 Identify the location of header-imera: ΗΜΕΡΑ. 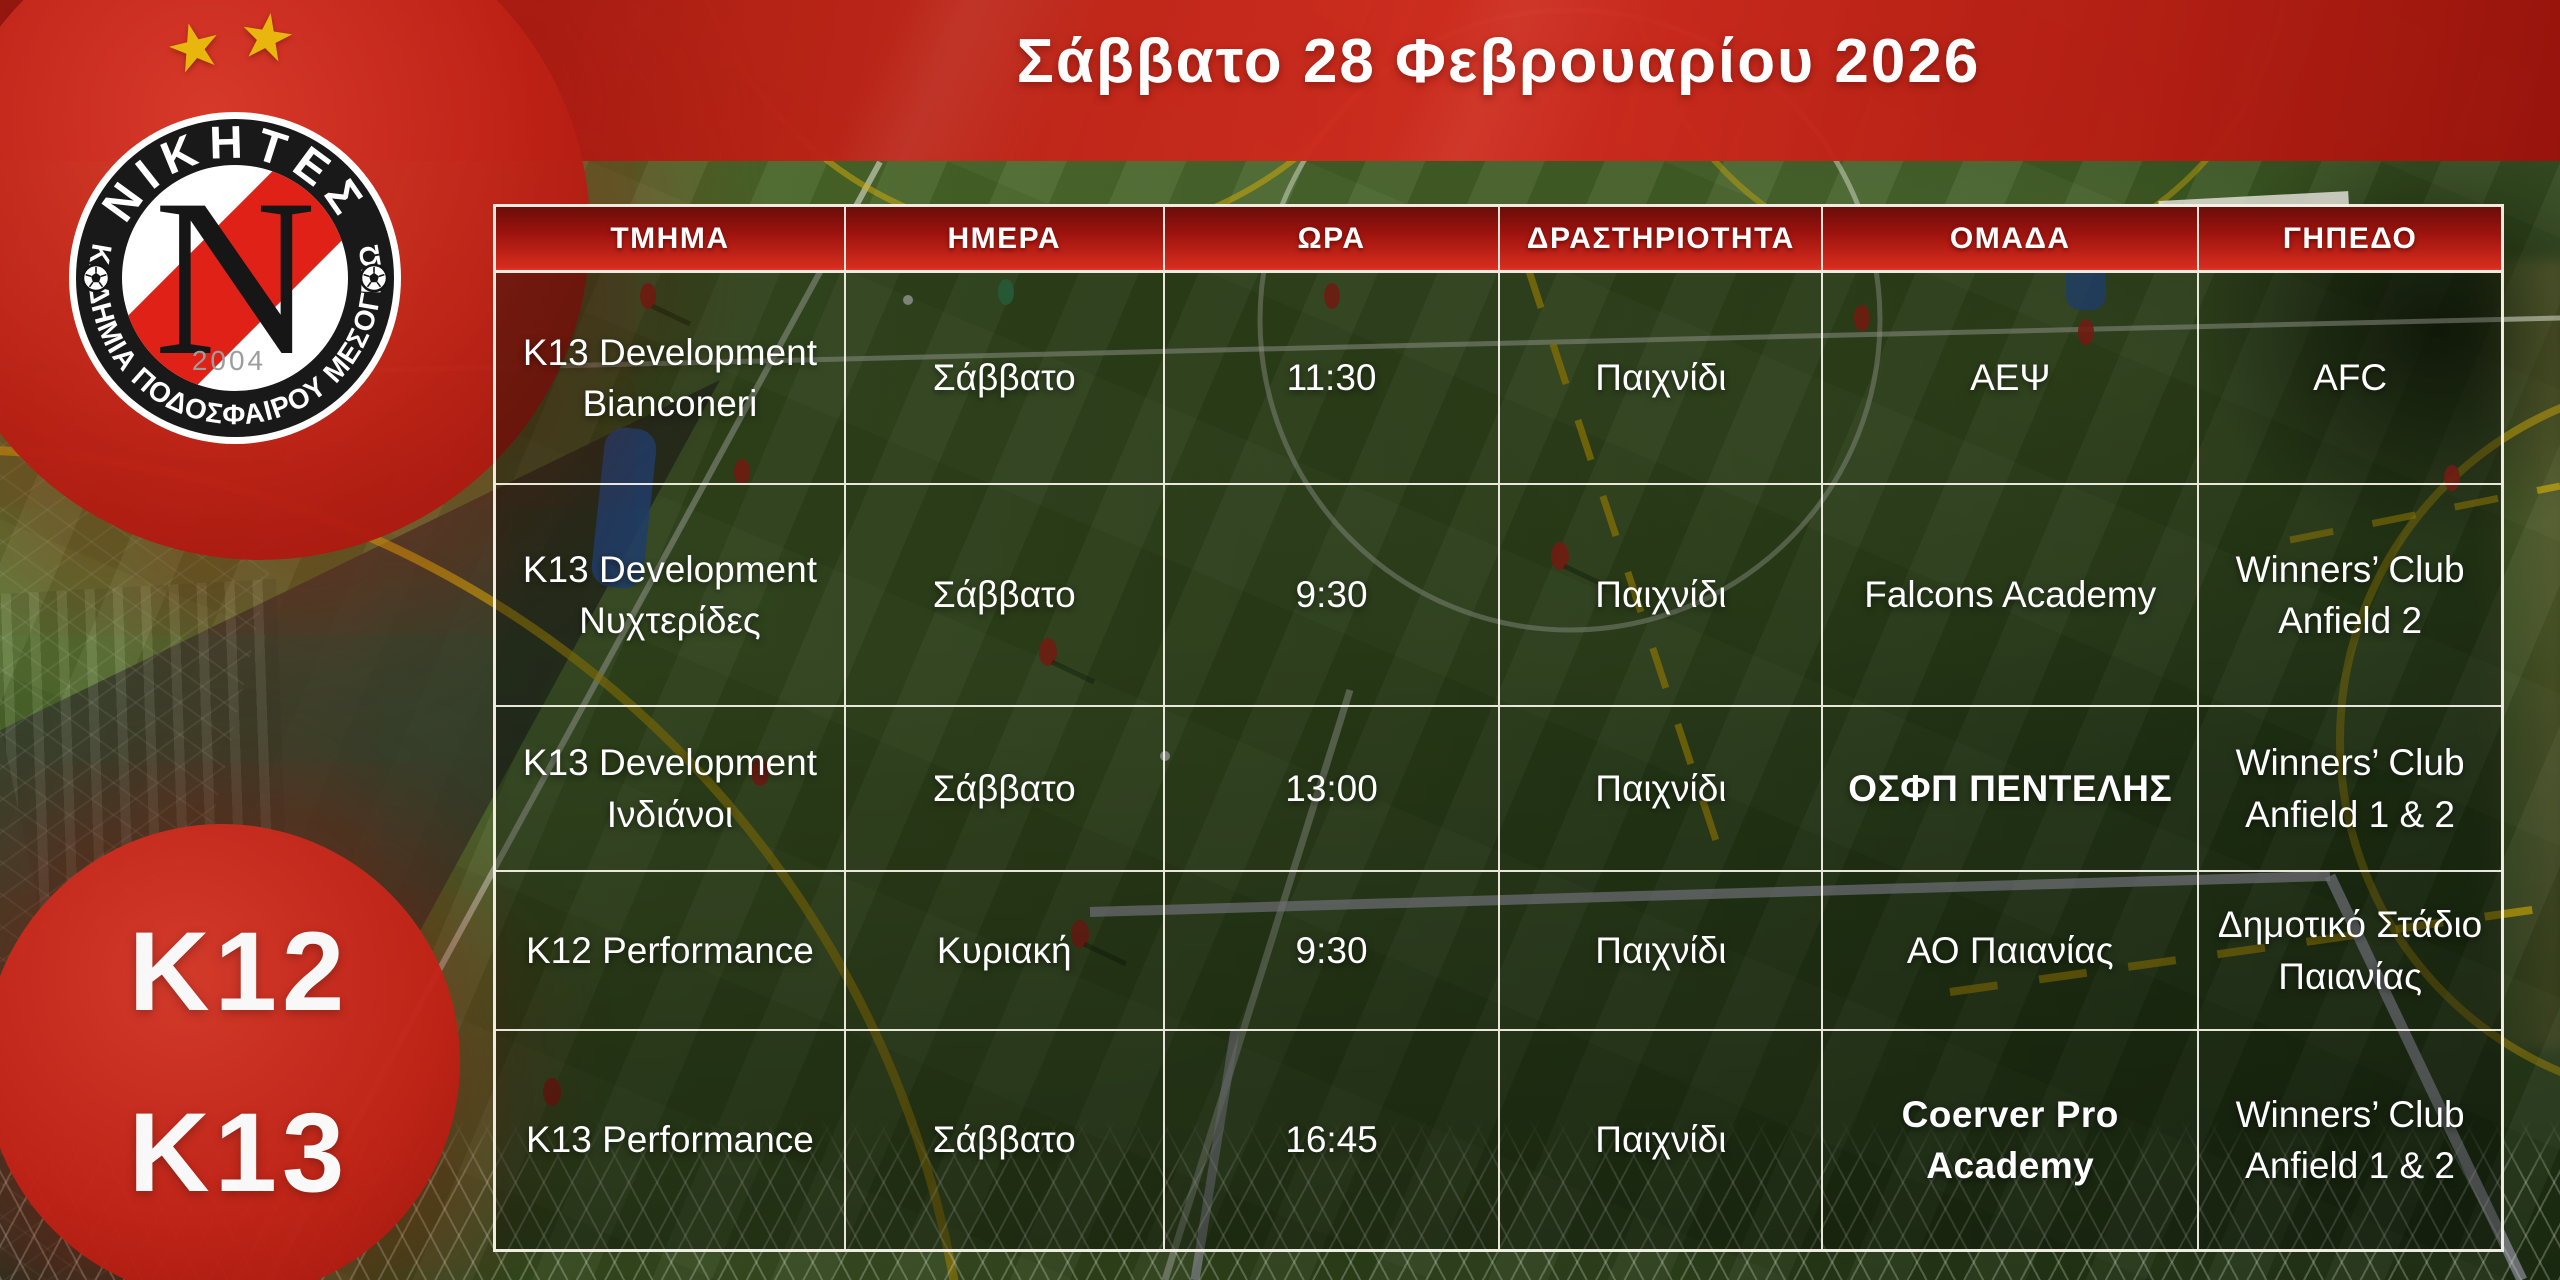
(1005, 240).